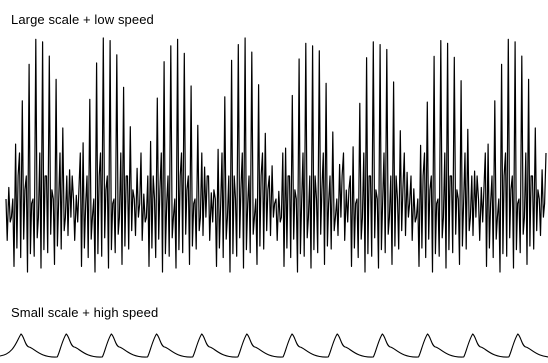  I want to click on chart-title: Large scale + low speed, so click(82, 19).